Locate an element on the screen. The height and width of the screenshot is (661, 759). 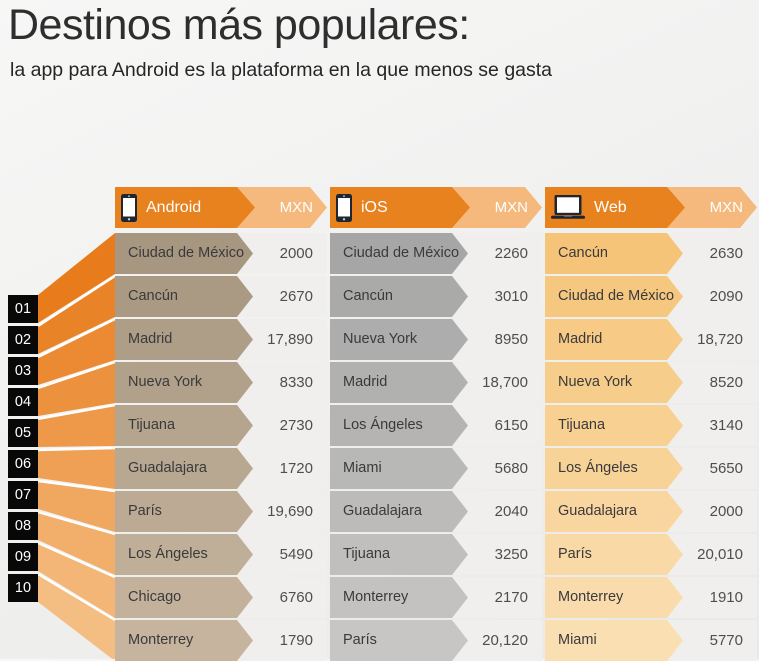
table-row: 6150 Los Ángeles is located at coordinates (436, 425).